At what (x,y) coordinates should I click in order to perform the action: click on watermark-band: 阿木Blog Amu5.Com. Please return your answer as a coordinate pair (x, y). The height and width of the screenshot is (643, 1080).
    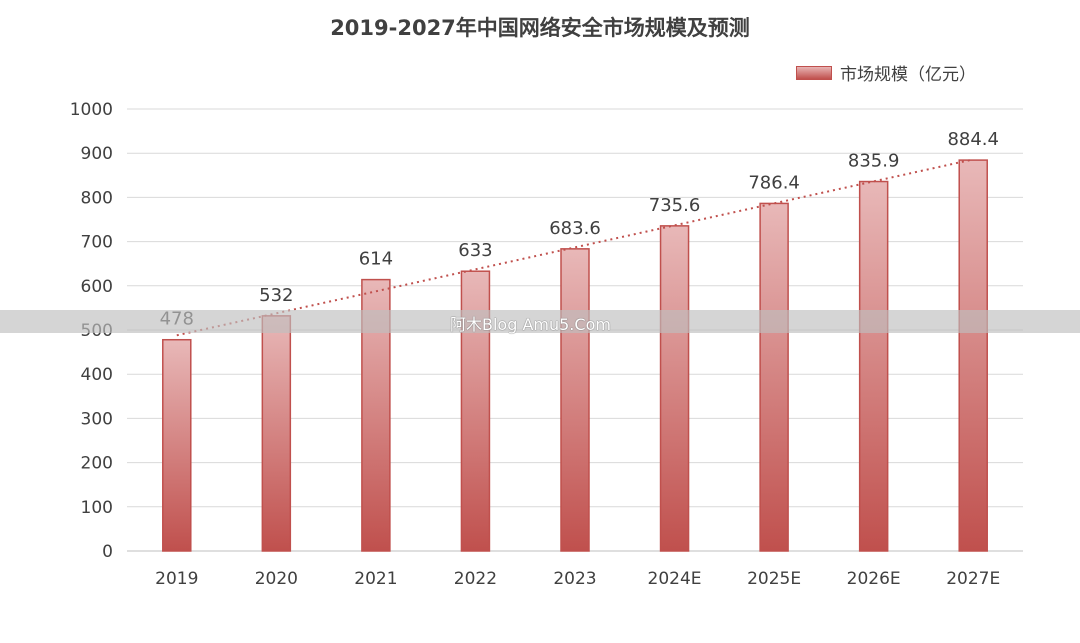
    Looking at the image, I should click on (540, 322).